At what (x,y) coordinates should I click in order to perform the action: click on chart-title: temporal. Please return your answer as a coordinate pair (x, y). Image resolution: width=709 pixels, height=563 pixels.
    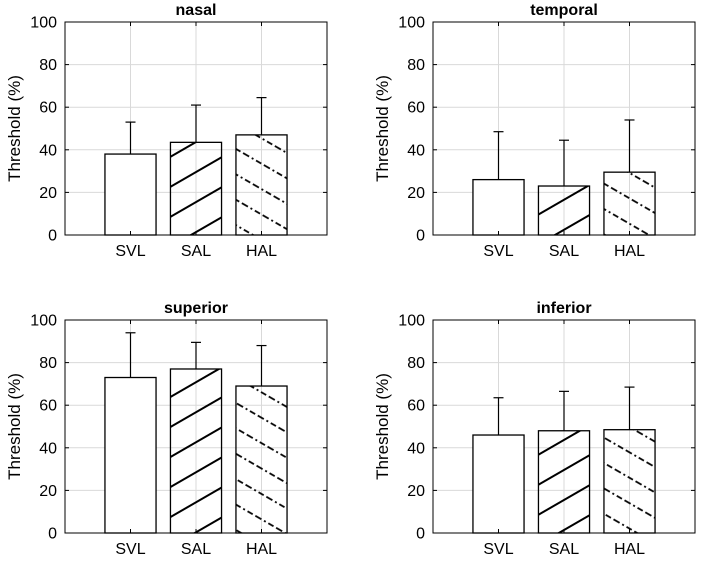
    Looking at the image, I should click on (564, 10).